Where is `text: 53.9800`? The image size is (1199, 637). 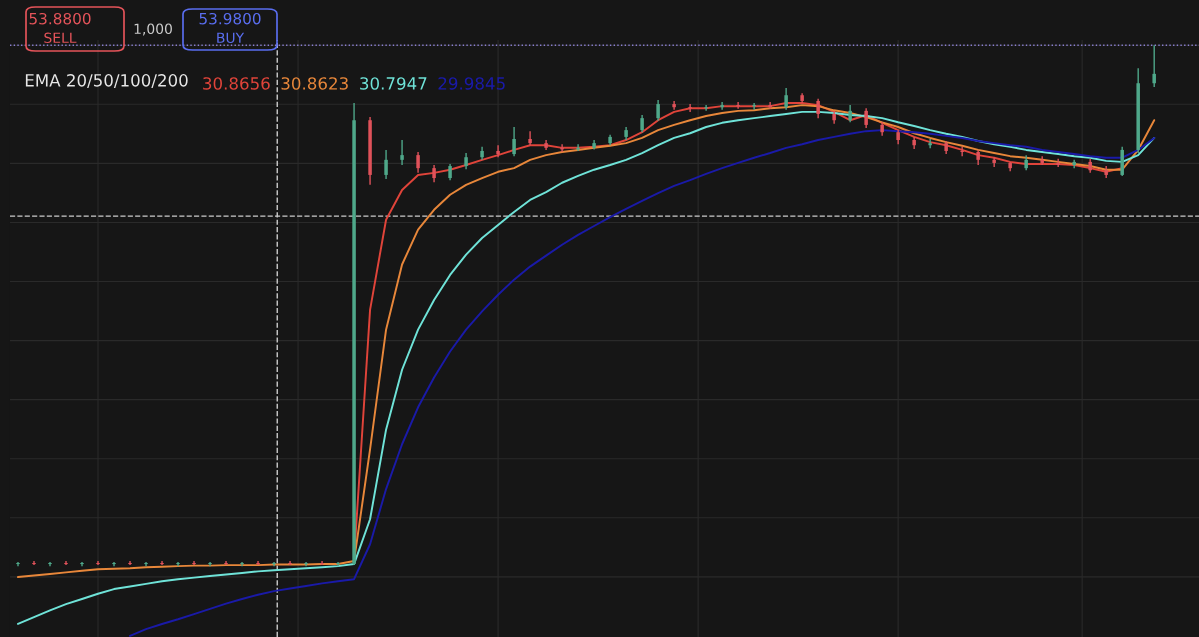 text: 53.9800 is located at coordinates (230, 18).